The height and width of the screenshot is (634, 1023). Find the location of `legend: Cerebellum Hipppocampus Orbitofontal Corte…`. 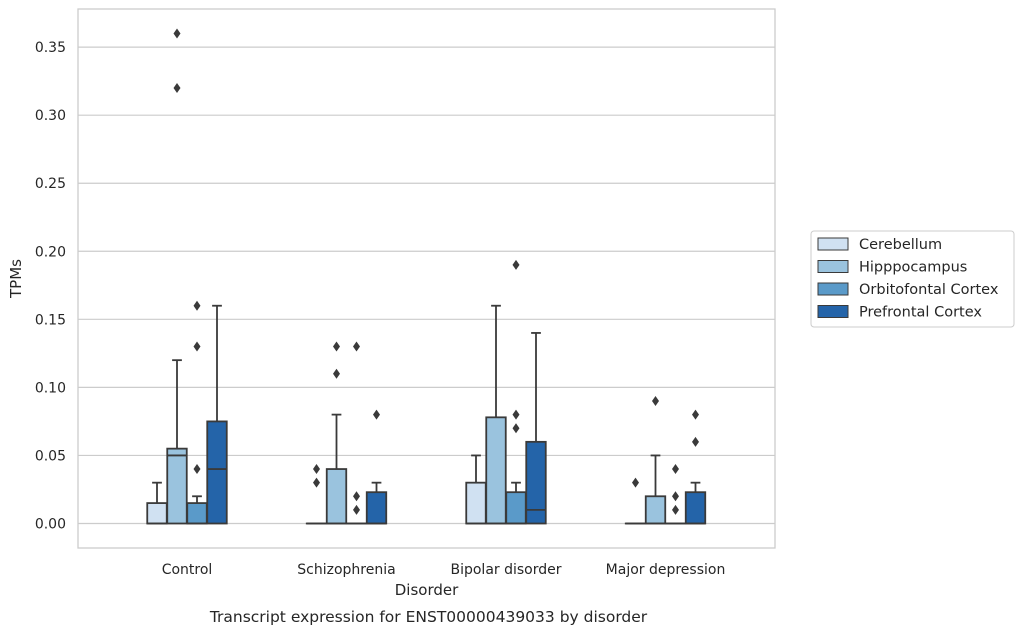

legend: Cerebellum Hipppocampus Orbitofontal Corte… is located at coordinates (912, 279).